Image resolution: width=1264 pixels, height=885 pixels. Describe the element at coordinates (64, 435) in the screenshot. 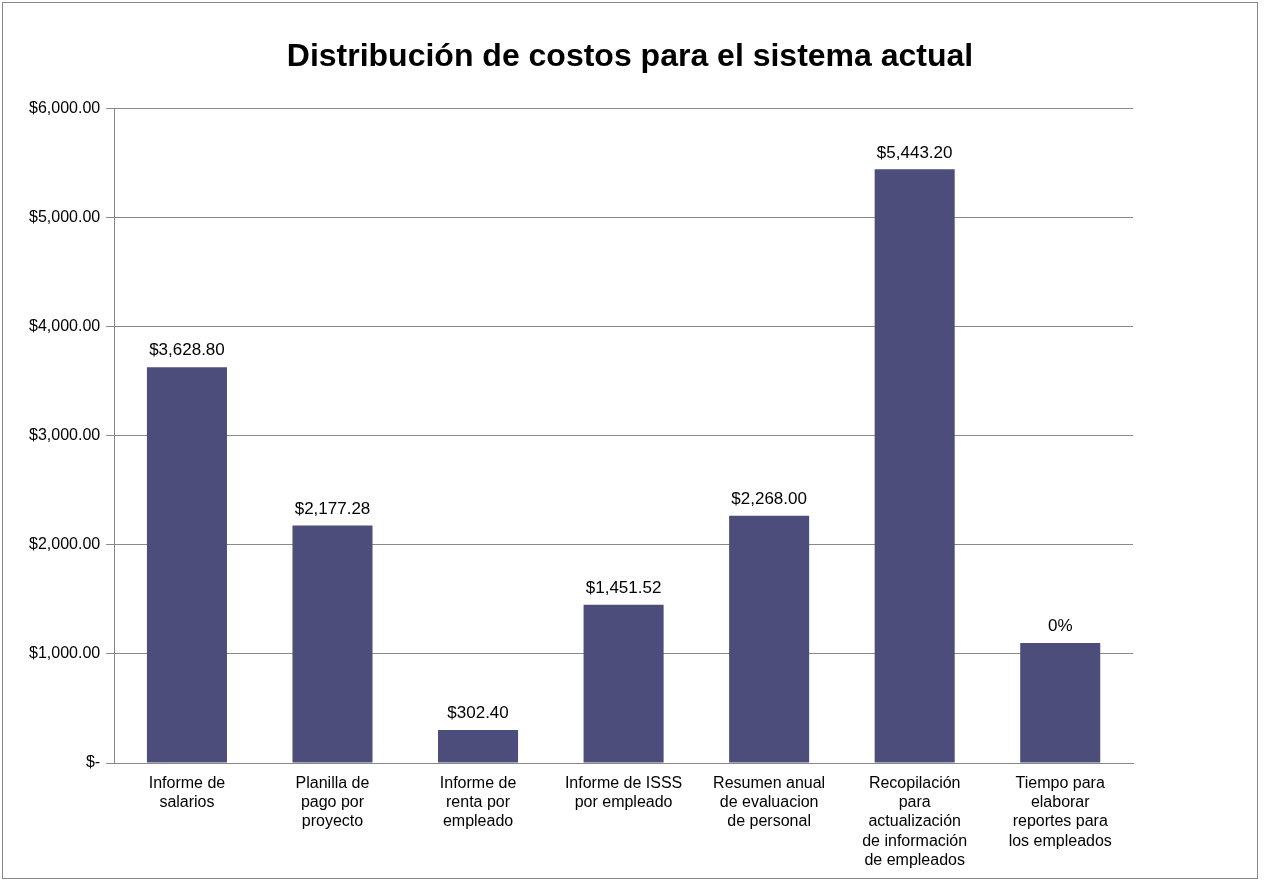

I see `y-tick-label: $3,000.00` at that location.